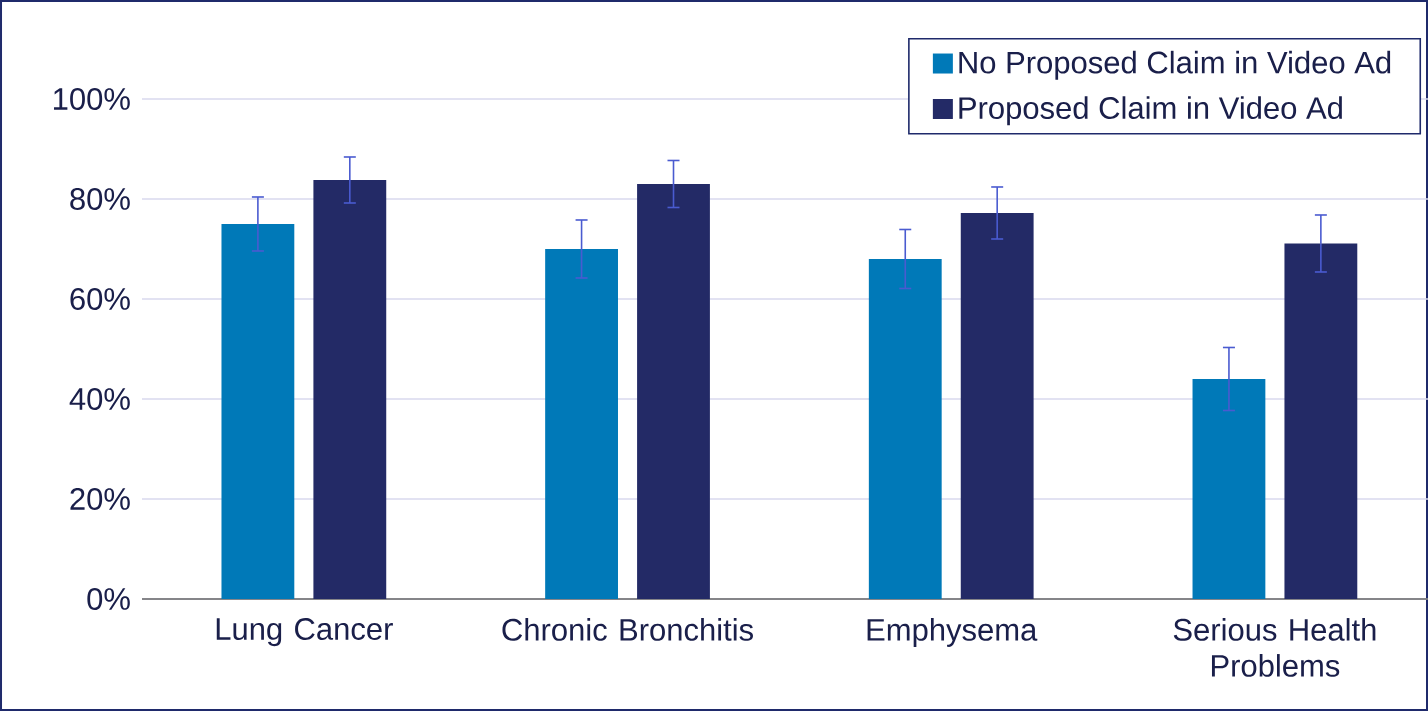 This screenshot has width=1428, height=711. Describe the element at coordinates (627, 629) in the screenshot. I see `x-tick-label: Chronic Bronchitis` at that location.